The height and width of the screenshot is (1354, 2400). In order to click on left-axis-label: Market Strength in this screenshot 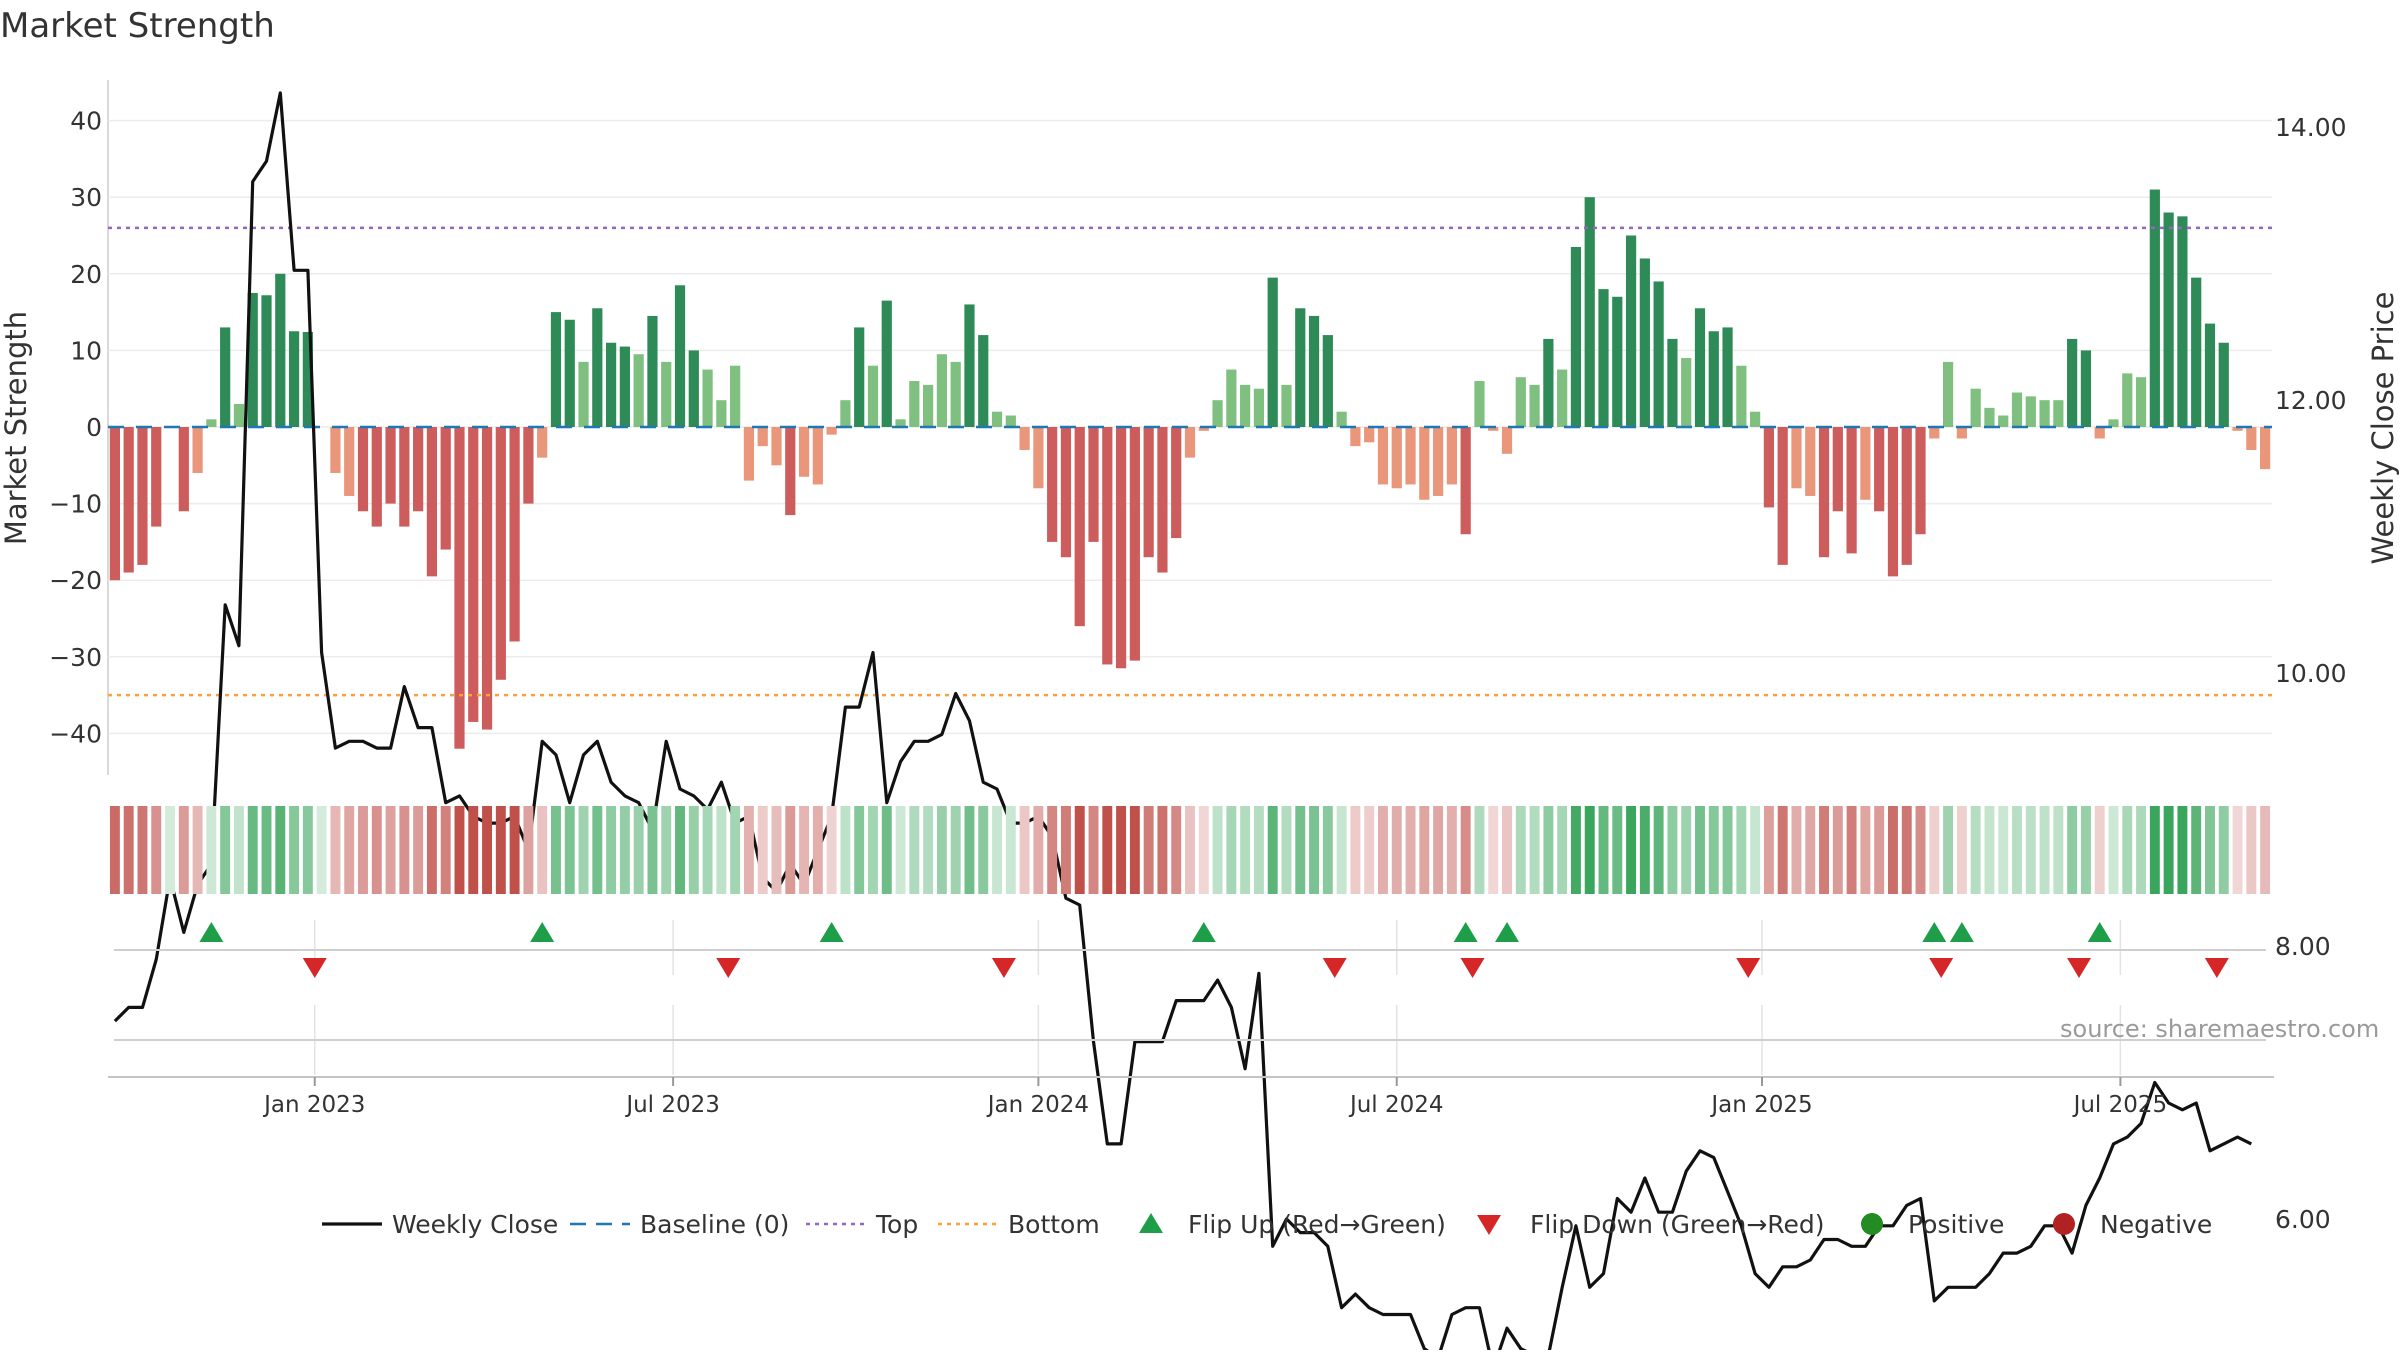, I will do `click(16, 428)`.